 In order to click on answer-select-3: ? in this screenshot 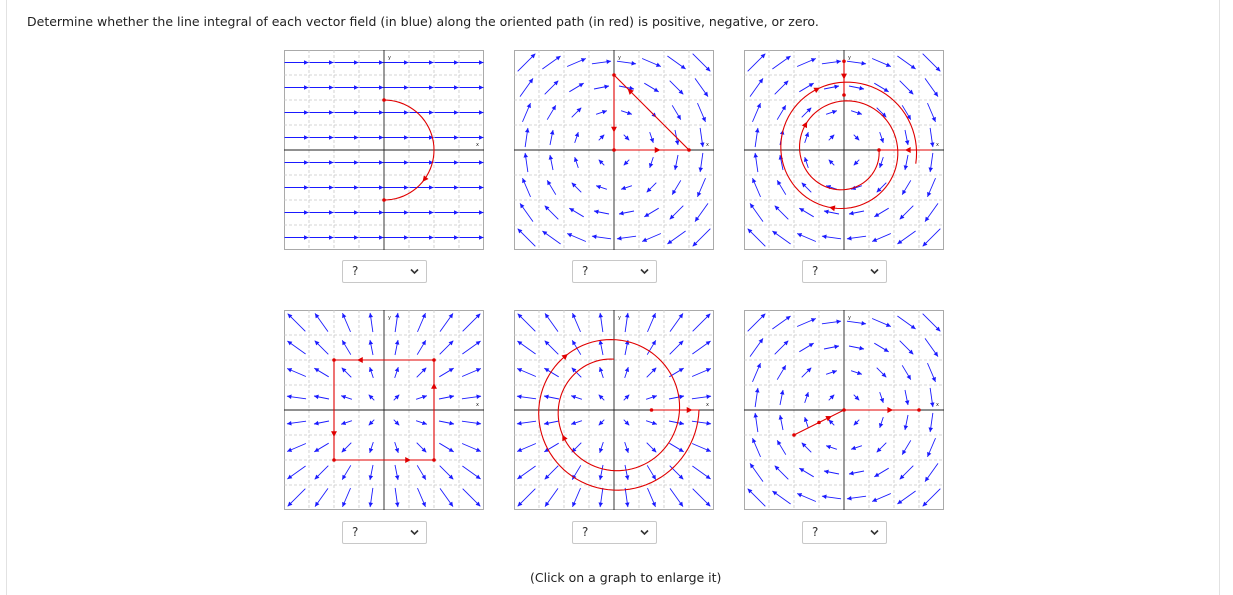, I will do `click(844, 271)`.